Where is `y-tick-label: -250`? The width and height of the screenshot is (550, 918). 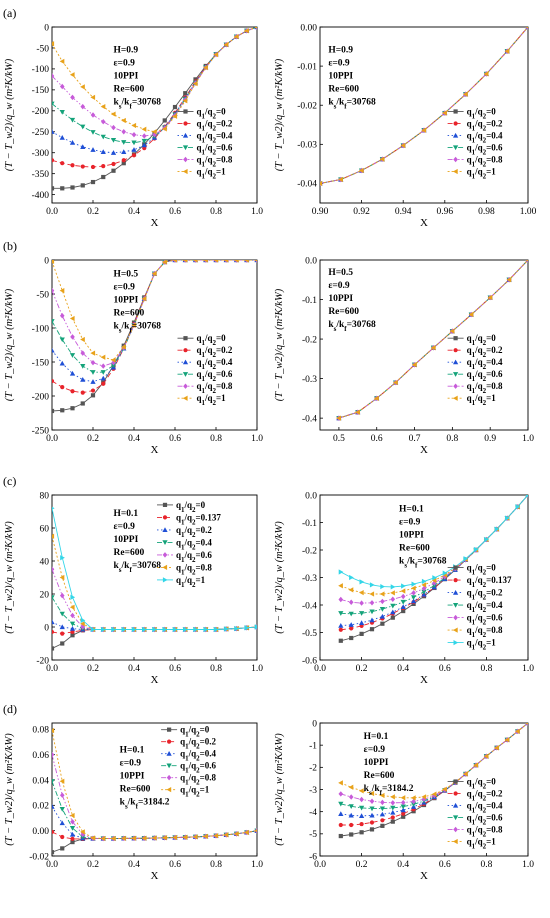 y-tick-label: -250 is located at coordinates (41, 431).